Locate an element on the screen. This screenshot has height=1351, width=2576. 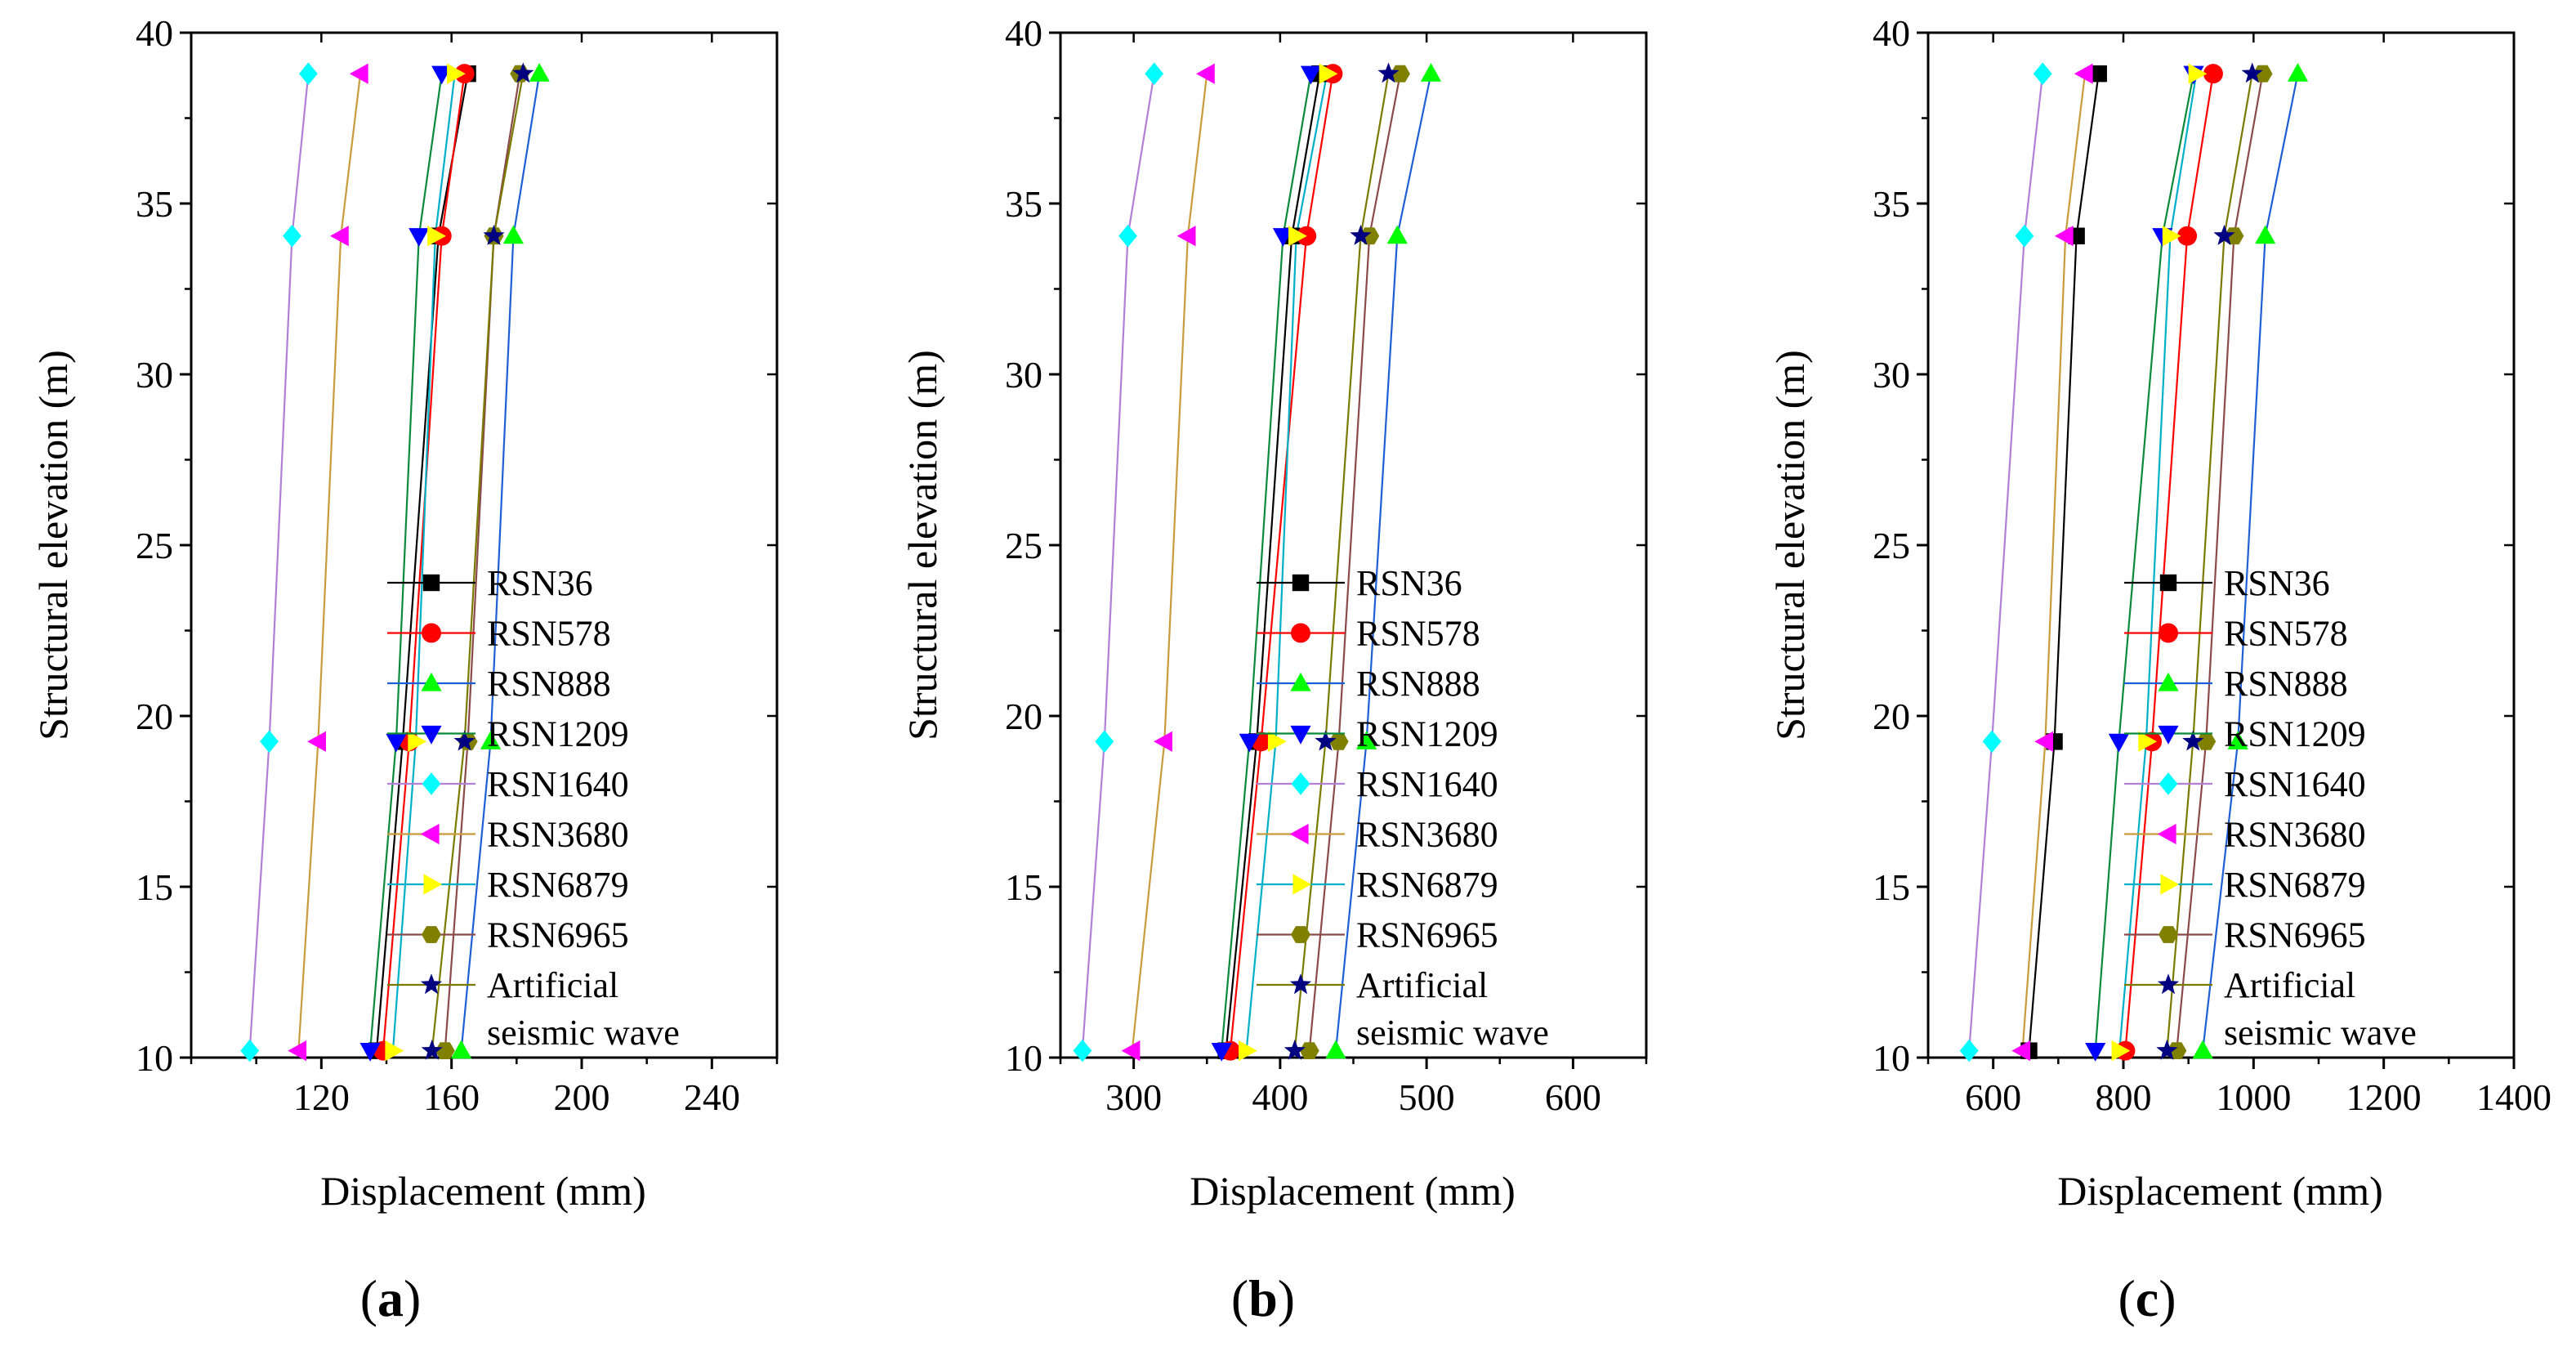
y-tick-label: 35 is located at coordinates (1892, 204).